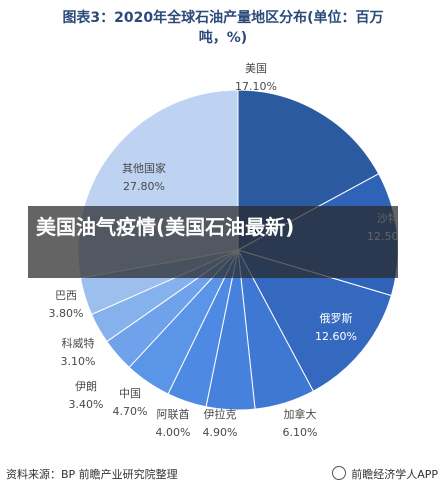  What do you see at coordinates (300, 414) in the screenshot?
I see `slice-name-label: 加拿大` at bounding box center [300, 414].